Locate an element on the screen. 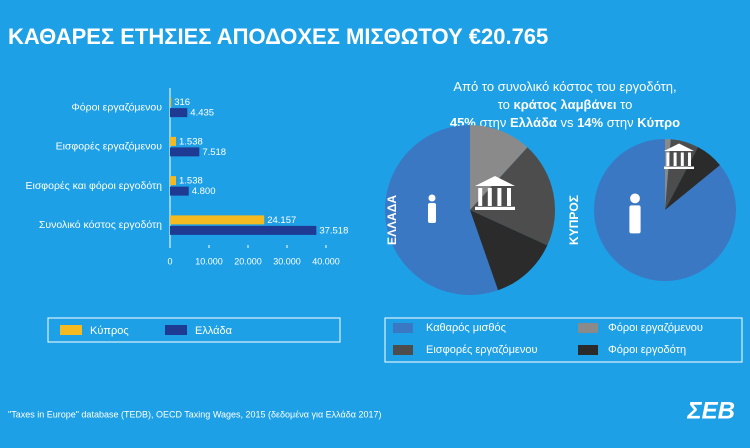 This screenshot has width=750, height=448. callout-run: Ελλάδα is located at coordinates (533, 122).